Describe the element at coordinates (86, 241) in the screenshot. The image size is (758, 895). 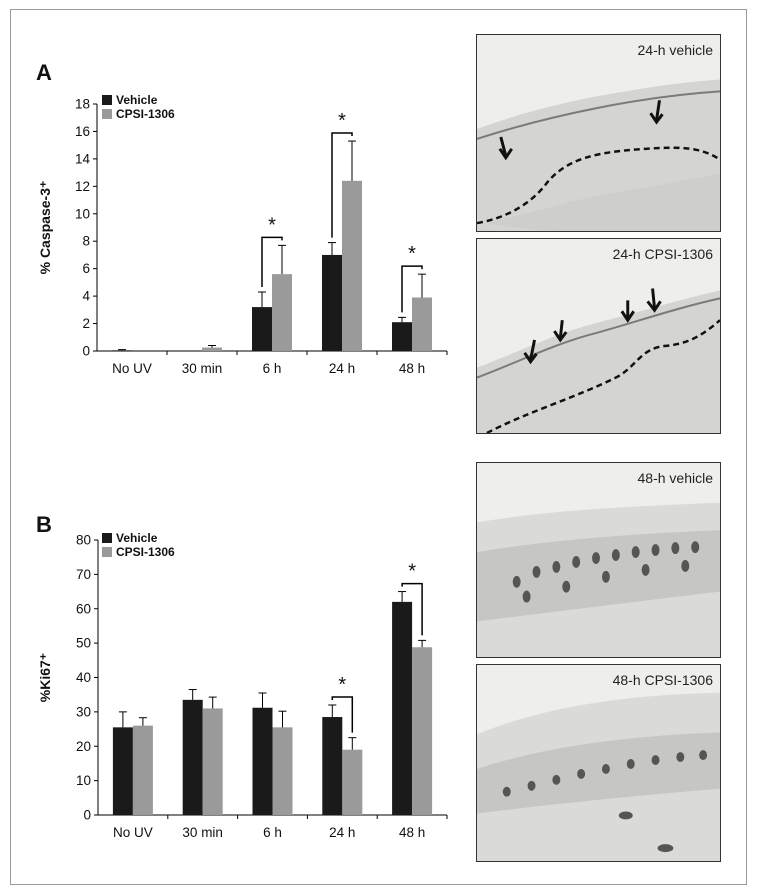
I see `y-tick-label: 8` at that location.